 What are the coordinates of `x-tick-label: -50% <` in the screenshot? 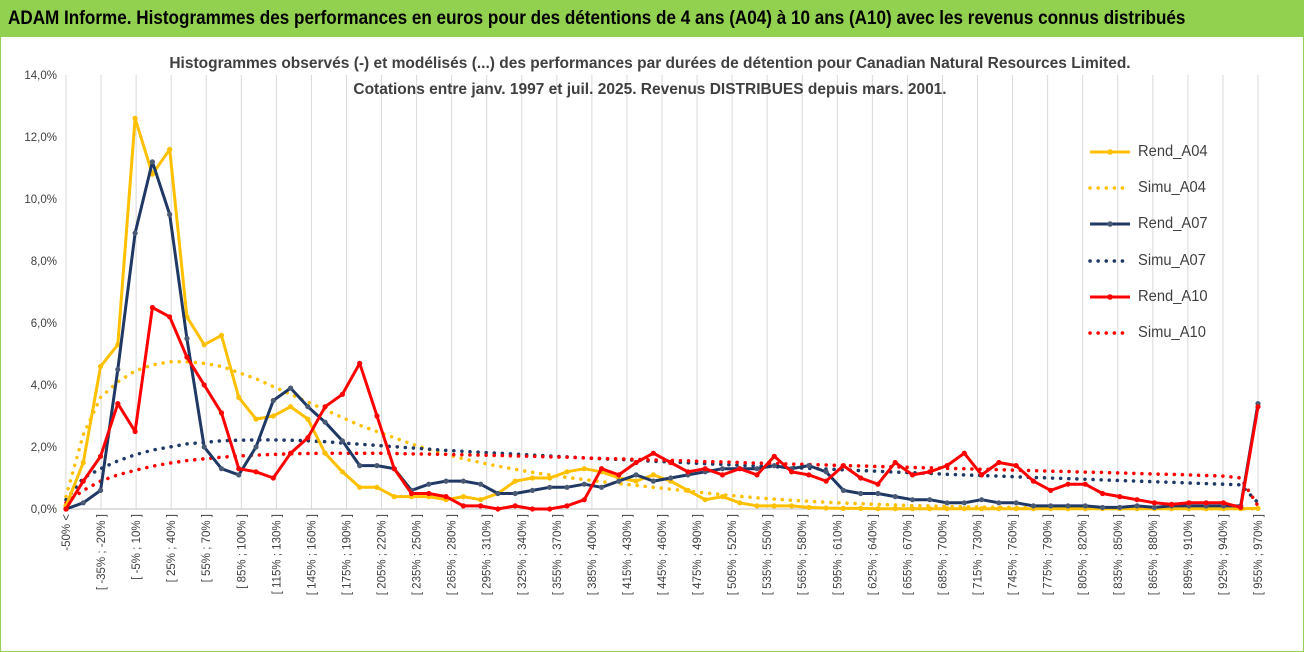 It's located at (67, 532).